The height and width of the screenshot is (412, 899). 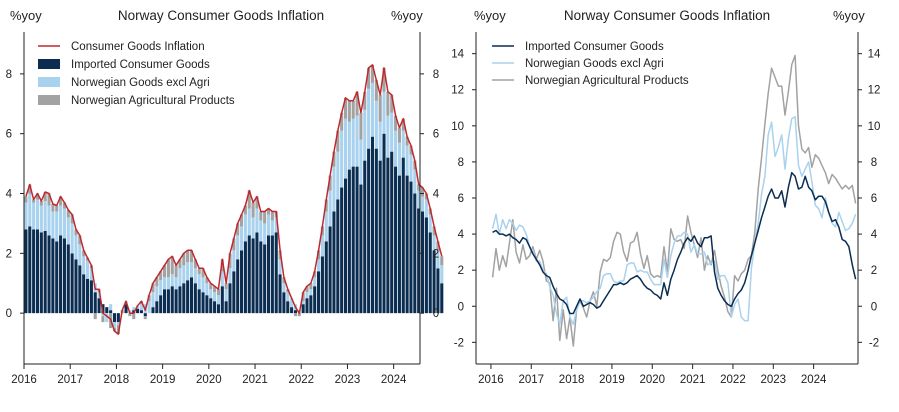 What do you see at coordinates (849, 15) in the screenshot?
I see `right-chart-right-unit-label: %yoy` at bounding box center [849, 15].